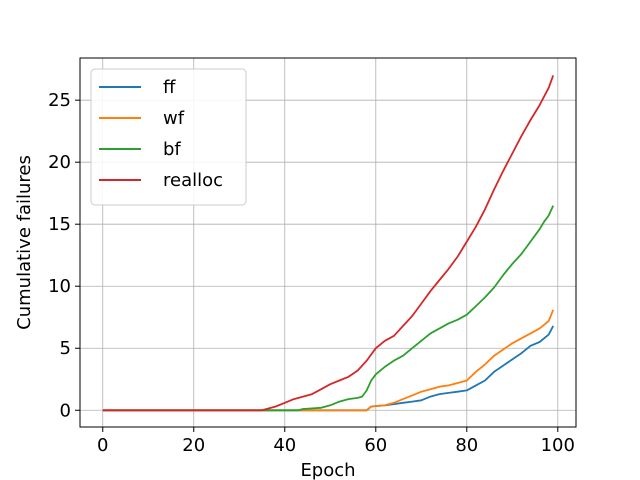 This screenshot has width=640, height=480. Describe the element at coordinates (558, 445) in the screenshot. I see `x-tick-label: 100` at that location.